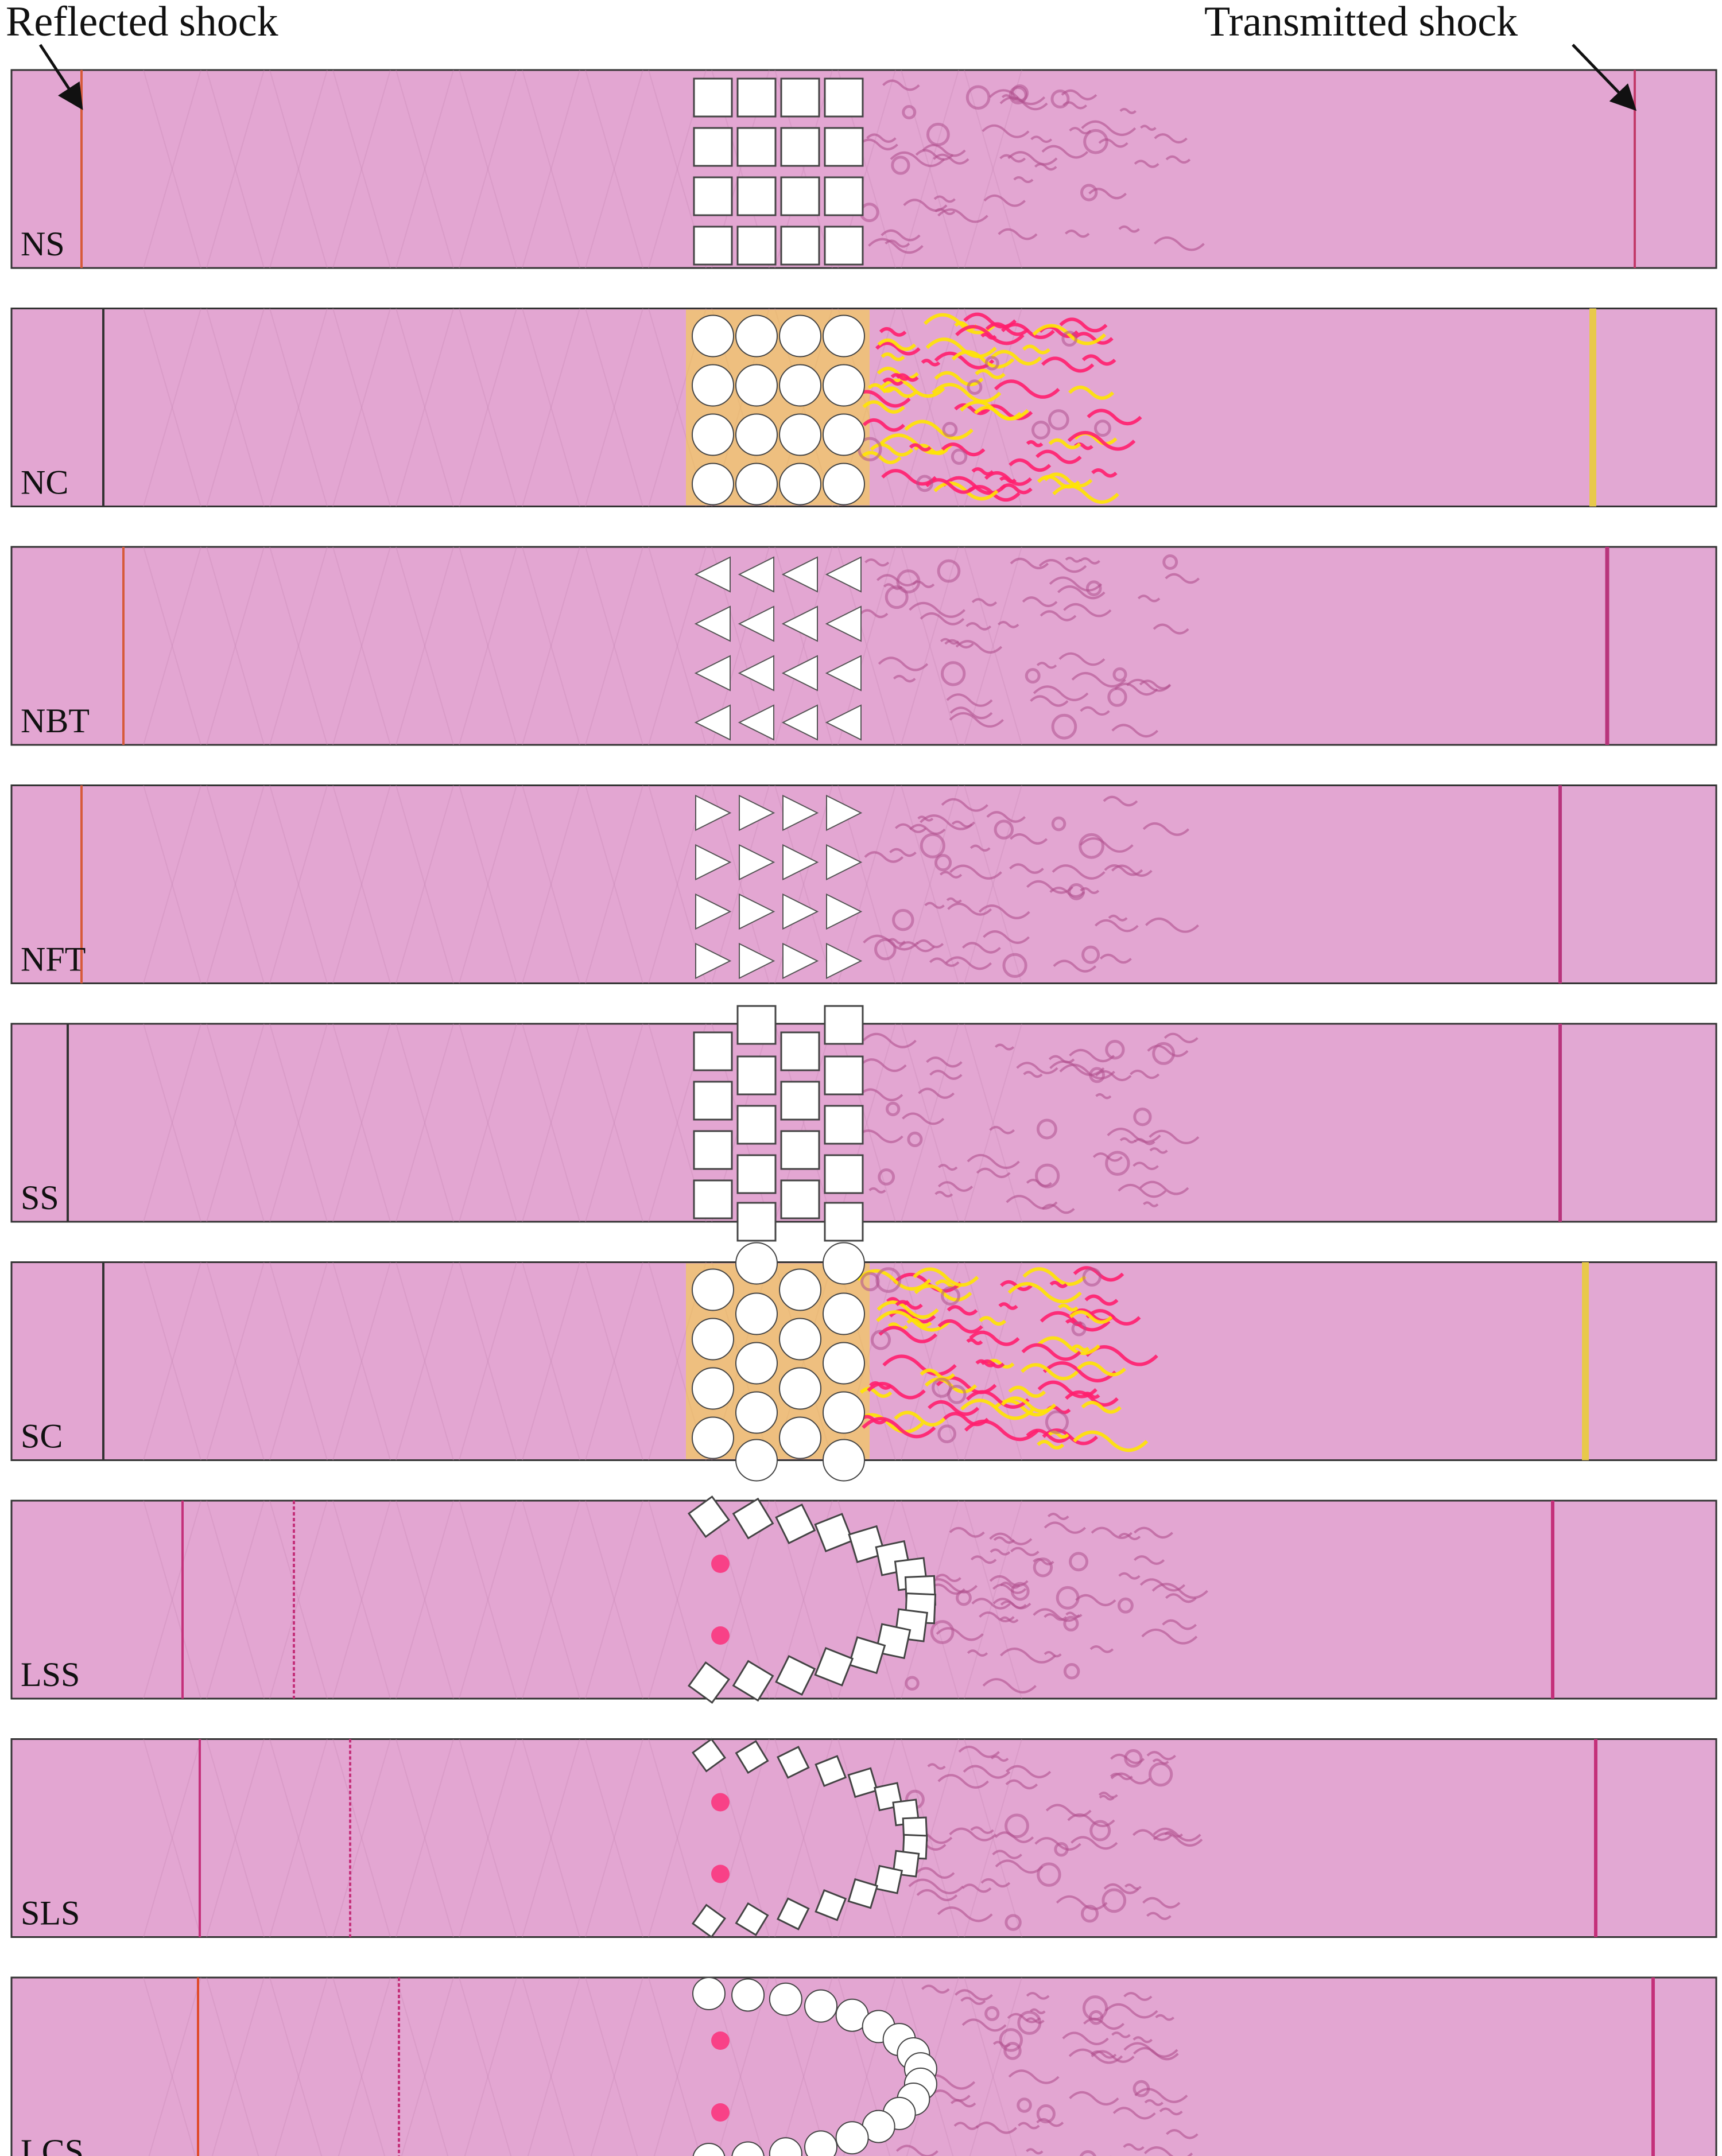 The width and height of the screenshot is (1722, 2156). I want to click on panel-lcs: LCS, so click(863, 2066).